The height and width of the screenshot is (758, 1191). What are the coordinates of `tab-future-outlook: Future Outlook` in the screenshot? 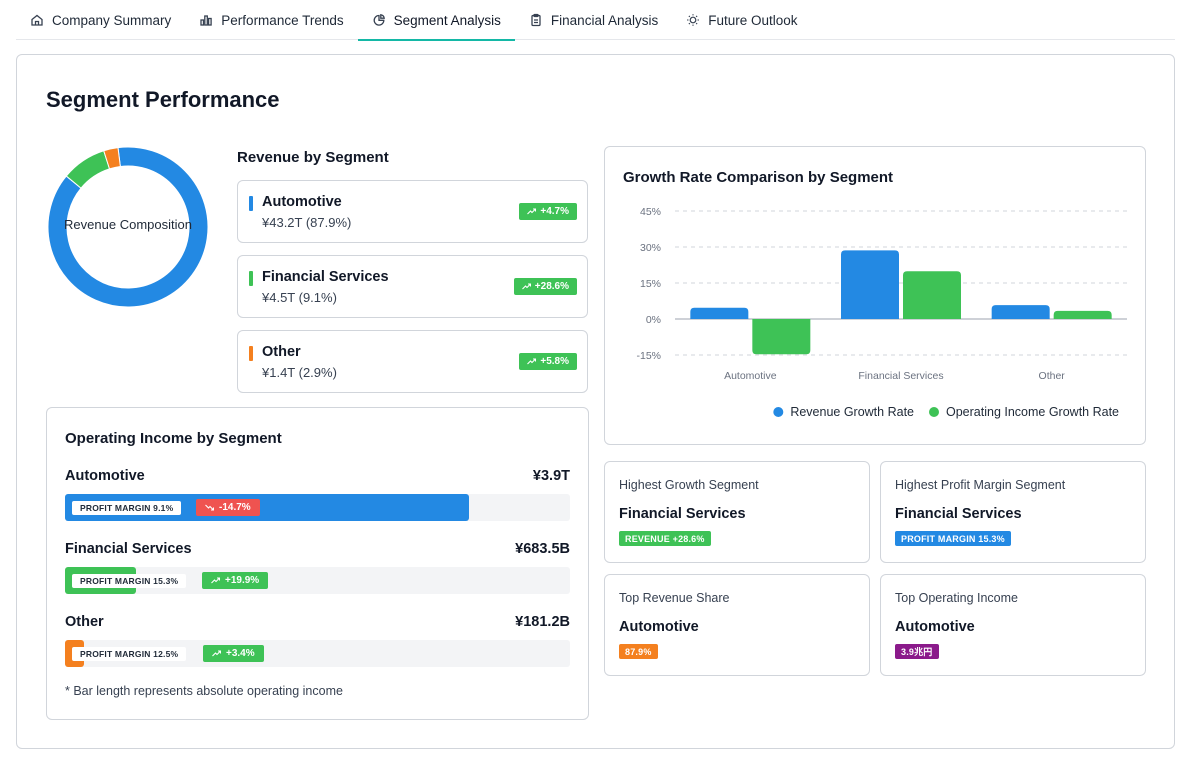 It's located at (741, 20).